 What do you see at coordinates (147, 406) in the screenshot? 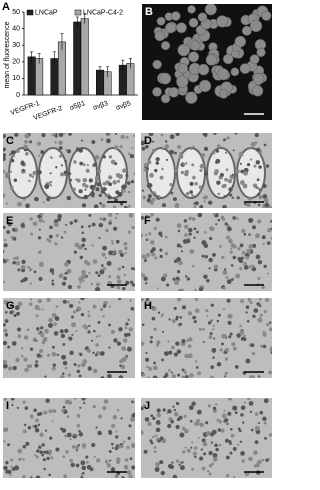
I see `panel-label: J` at bounding box center [147, 406].